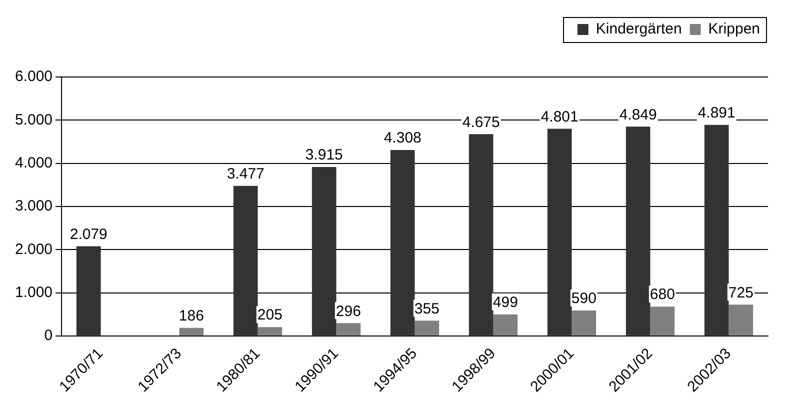 Image resolution: width=790 pixels, height=407 pixels. What do you see at coordinates (481, 122) in the screenshot?
I see `data-label: 4.675` at bounding box center [481, 122].